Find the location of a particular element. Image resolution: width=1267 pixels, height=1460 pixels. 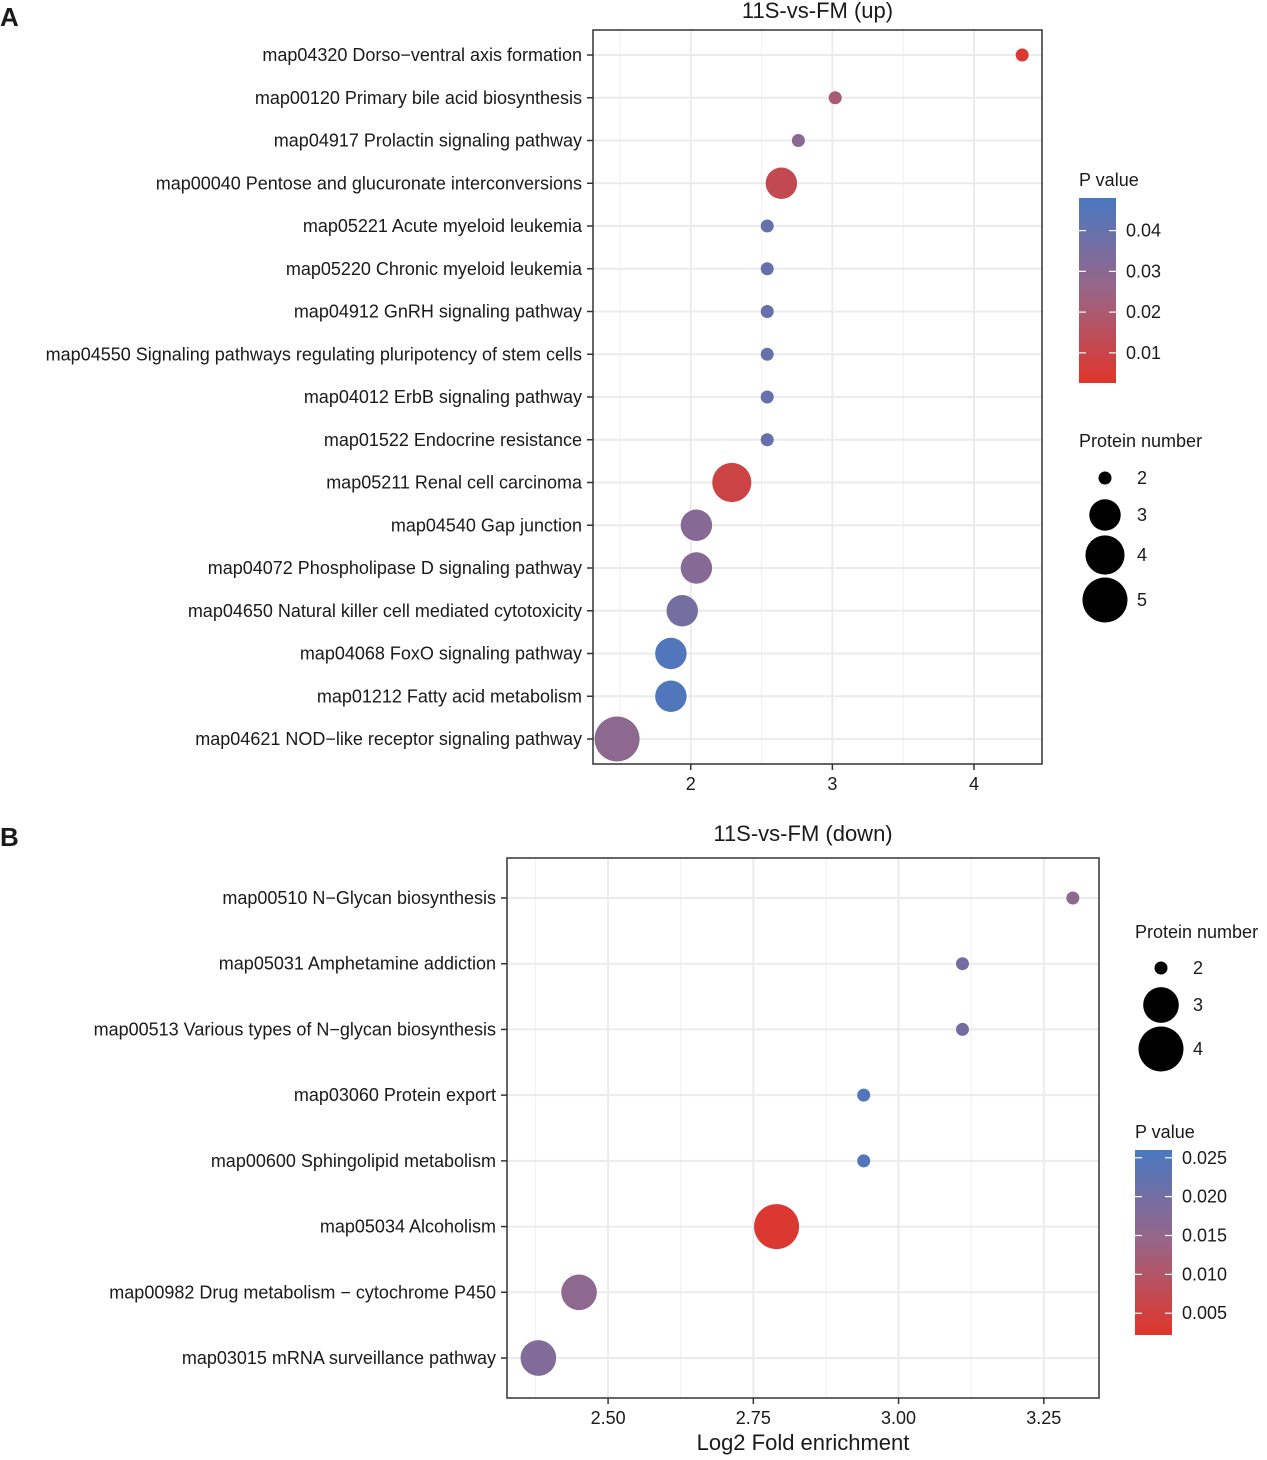

x-tick-label: 2.50 is located at coordinates (608, 1418).